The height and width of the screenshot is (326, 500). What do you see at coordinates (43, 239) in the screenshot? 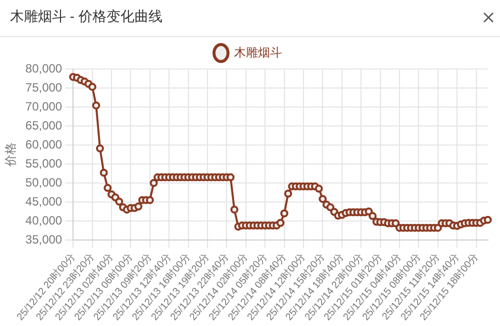
I see `y-tick-label: 35,000` at bounding box center [43, 239].